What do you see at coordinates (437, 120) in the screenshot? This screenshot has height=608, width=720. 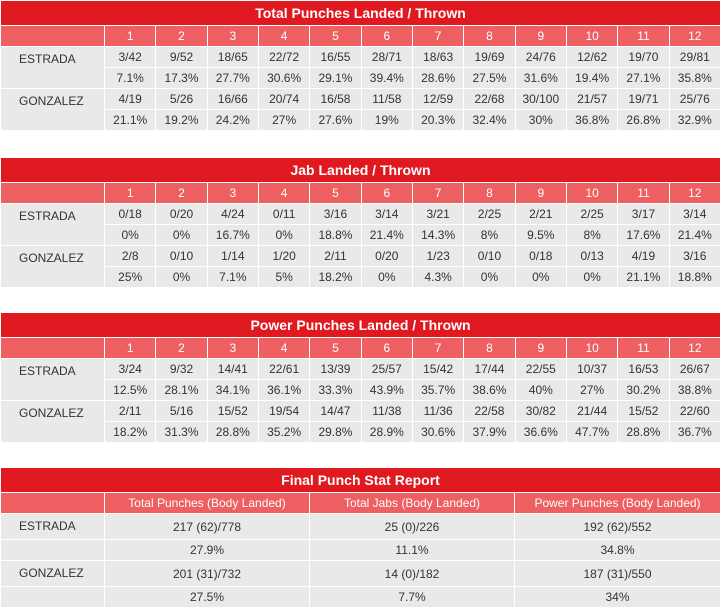 I see `pct-cell: 20.3%` at bounding box center [437, 120].